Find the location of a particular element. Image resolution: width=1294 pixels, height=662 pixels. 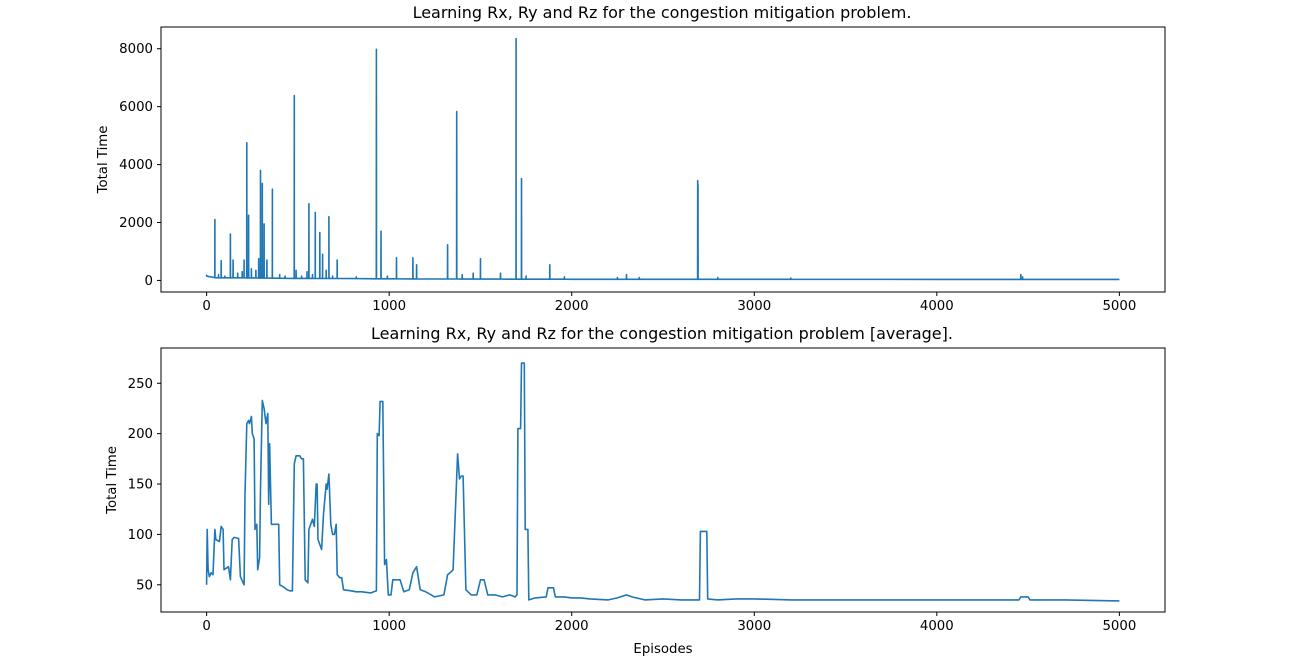

y-axis: 50 100 150 200 250 is located at coordinates (144, 485).